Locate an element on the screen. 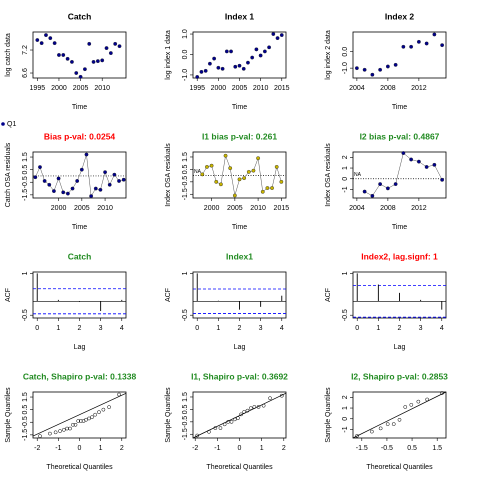  y-tick-label: -1.0 is located at coordinates (185, 75).